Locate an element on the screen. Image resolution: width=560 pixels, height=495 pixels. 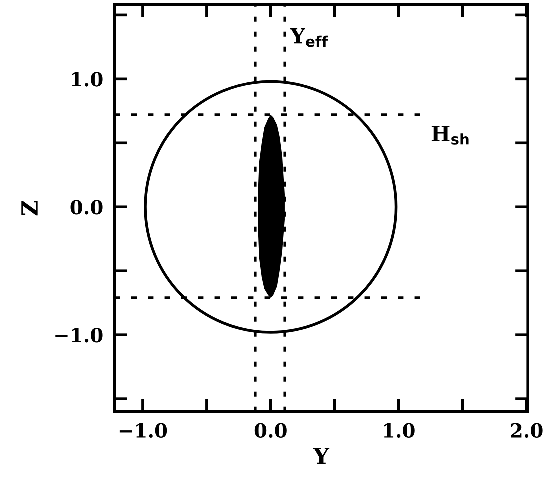
x-axis-title: Y is located at coordinates (321, 456).